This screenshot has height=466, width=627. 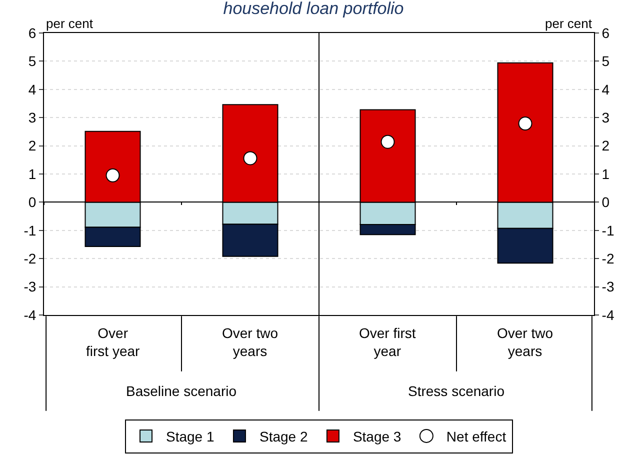 I want to click on y2-tick-label: -2, so click(x=608, y=258).